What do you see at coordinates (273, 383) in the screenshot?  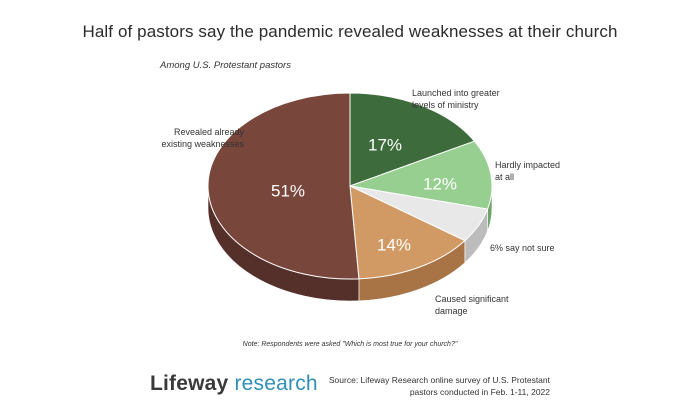 I see `logo-research: research` at bounding box center [273, 383].